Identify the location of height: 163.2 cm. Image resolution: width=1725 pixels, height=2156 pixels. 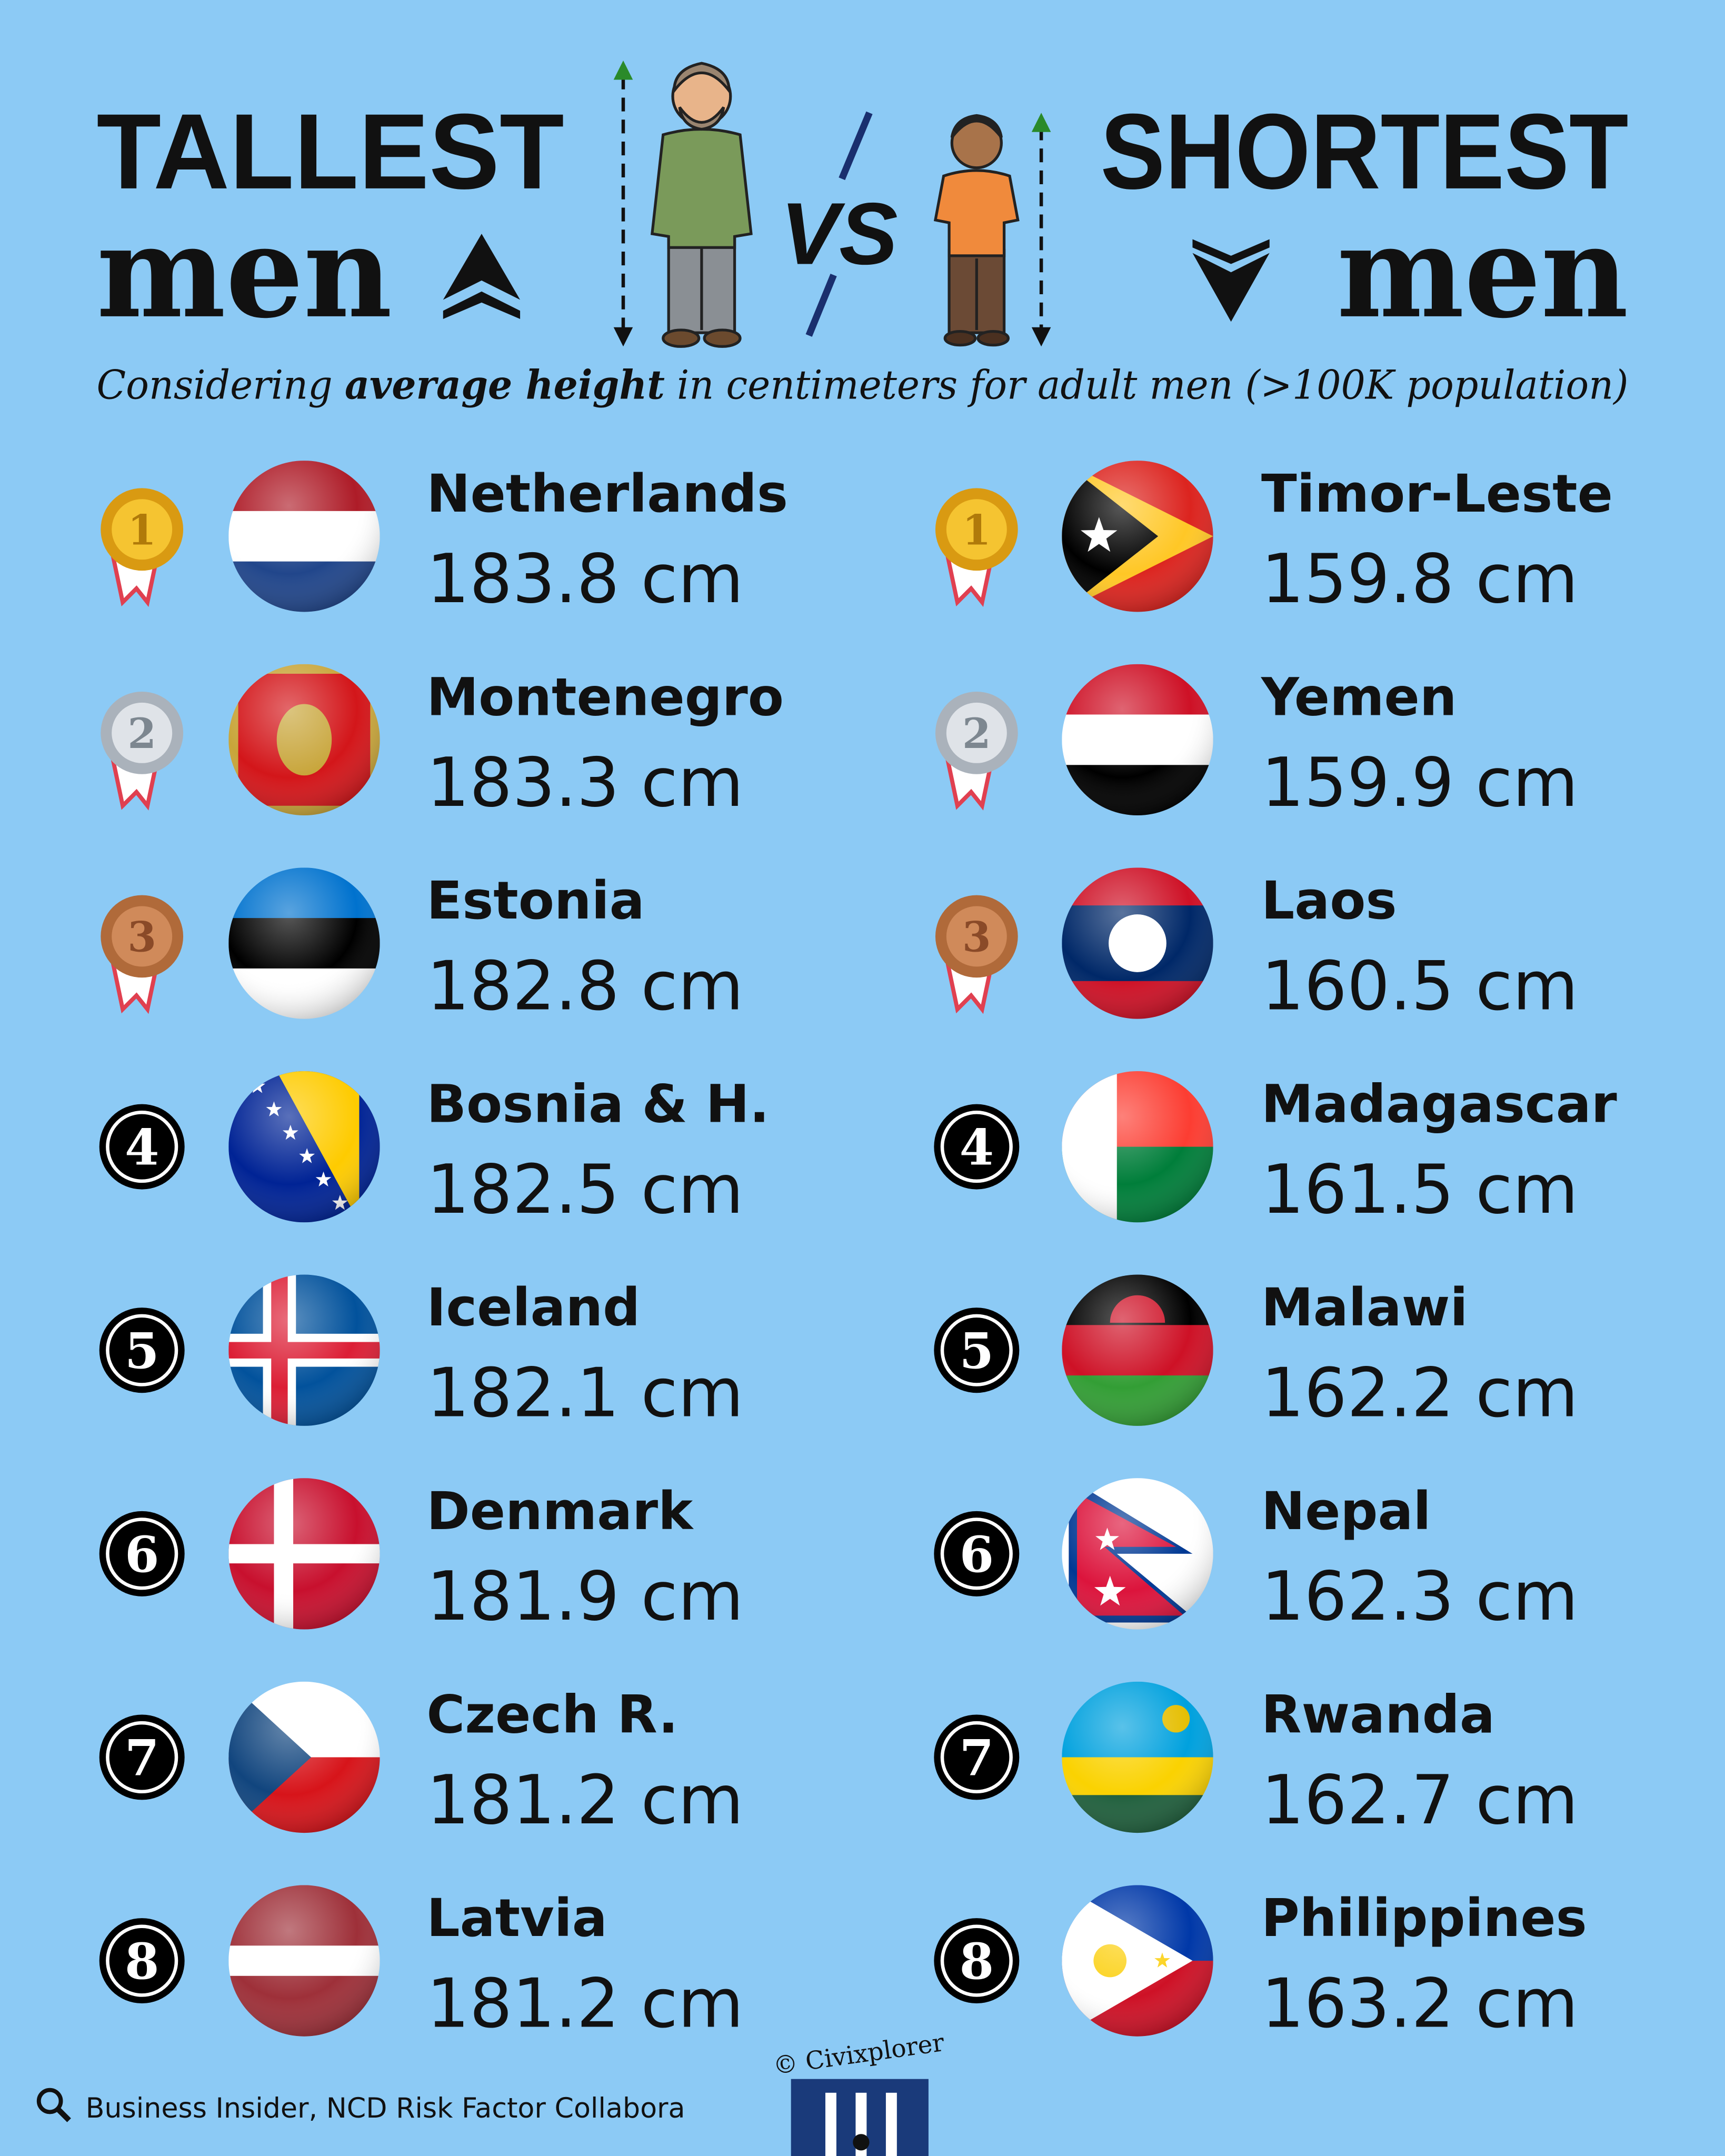
(1419, 2003).